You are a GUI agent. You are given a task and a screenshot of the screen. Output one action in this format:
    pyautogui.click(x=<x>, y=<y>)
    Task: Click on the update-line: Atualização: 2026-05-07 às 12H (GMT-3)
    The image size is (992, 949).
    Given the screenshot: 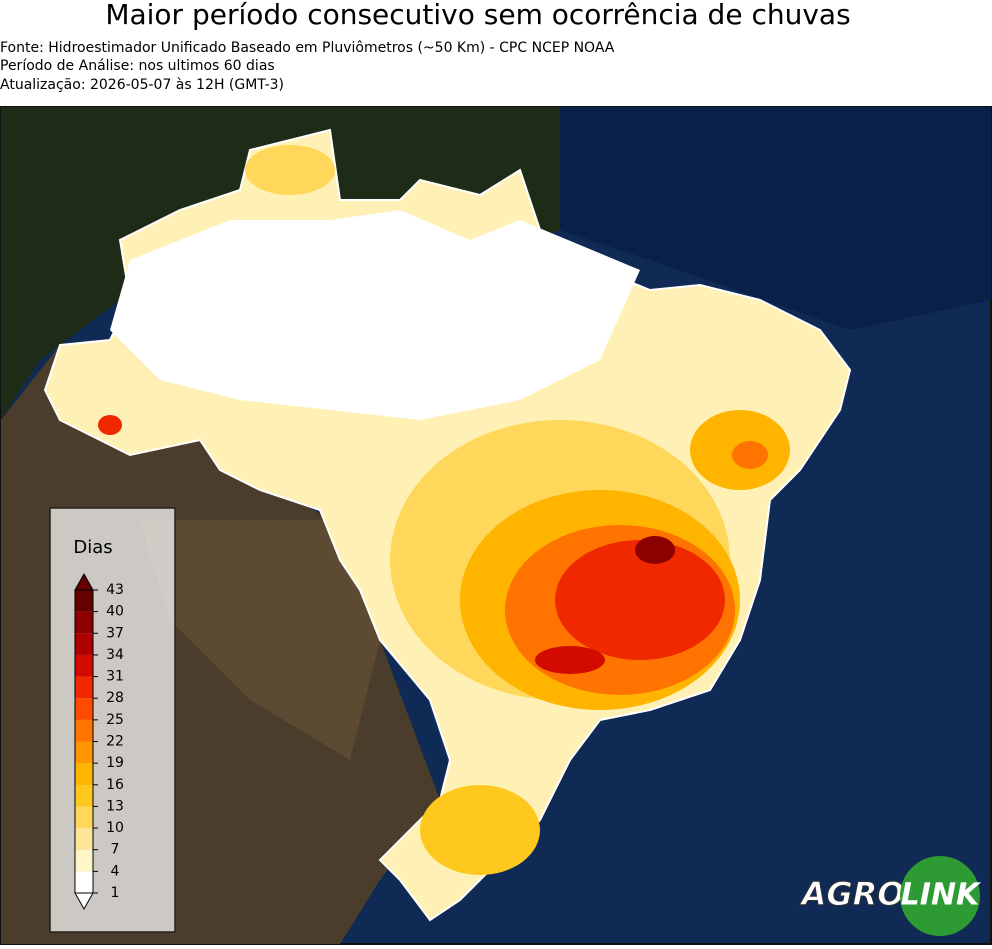 What is the action you would take?
    pyautogui.click(x=142, y=85)
    